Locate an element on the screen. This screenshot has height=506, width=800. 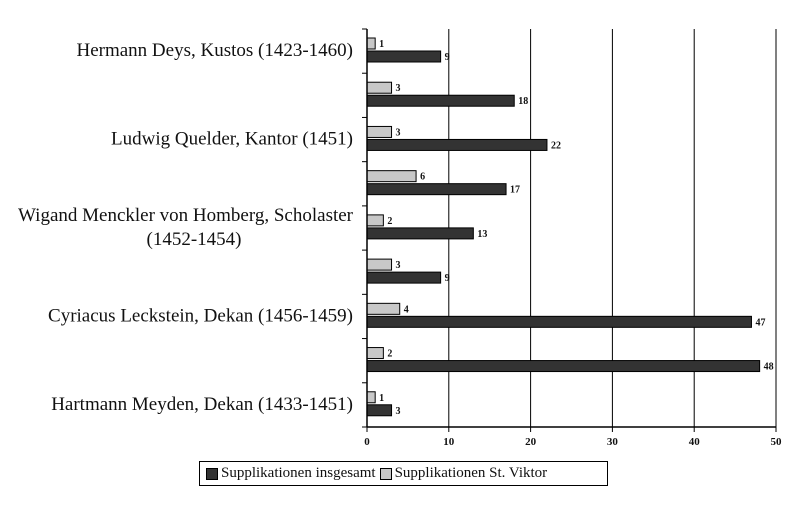
legend-swatch-insgesamt is located at coordinates (212, 473).